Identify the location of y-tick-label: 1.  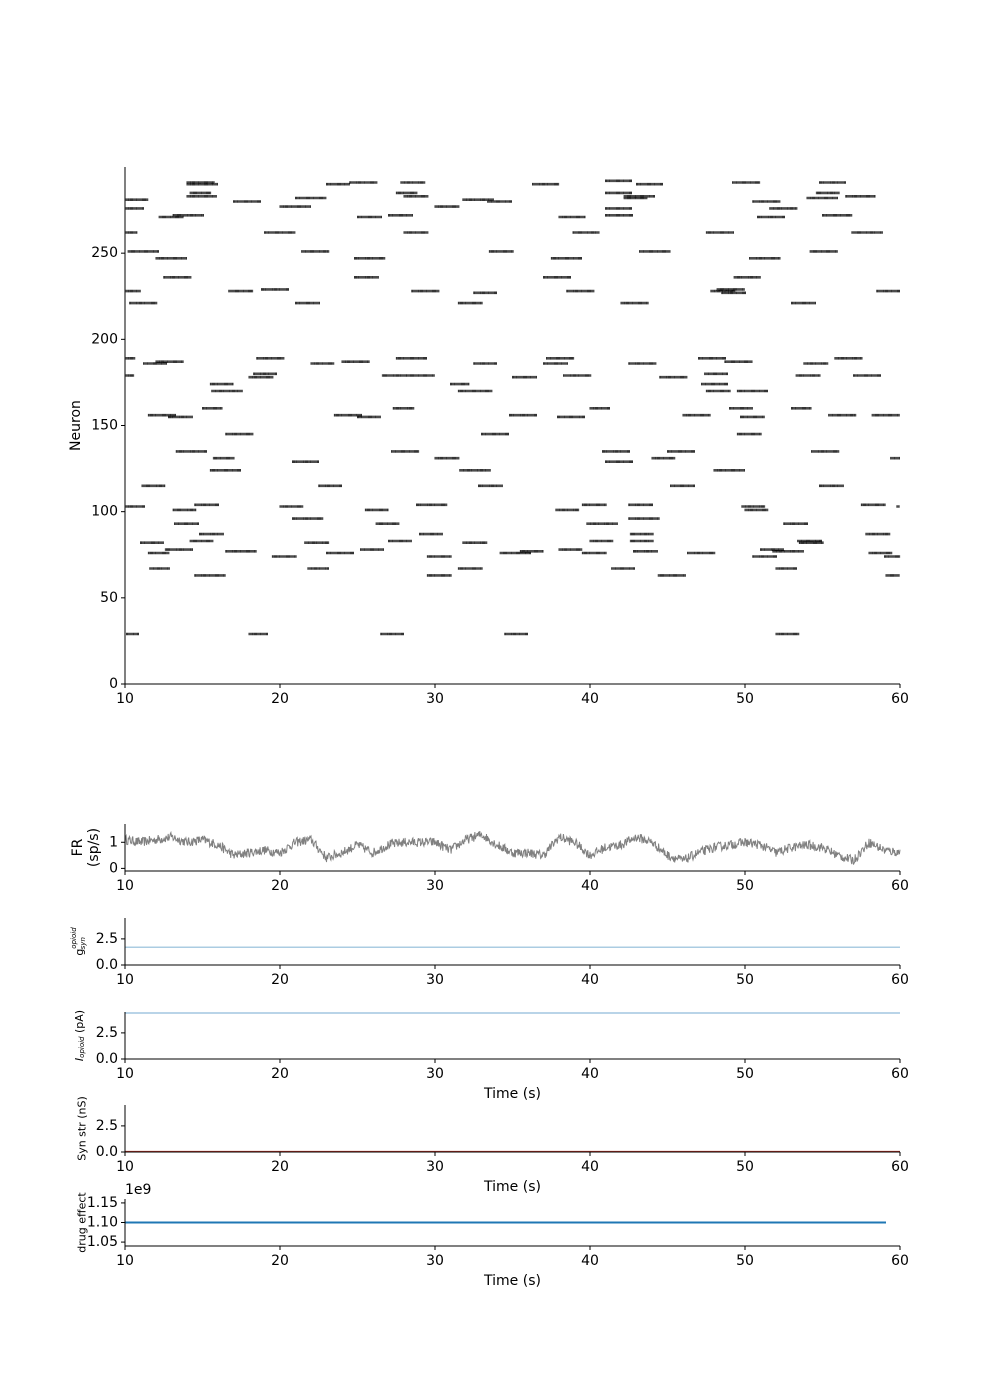
(113, 842).